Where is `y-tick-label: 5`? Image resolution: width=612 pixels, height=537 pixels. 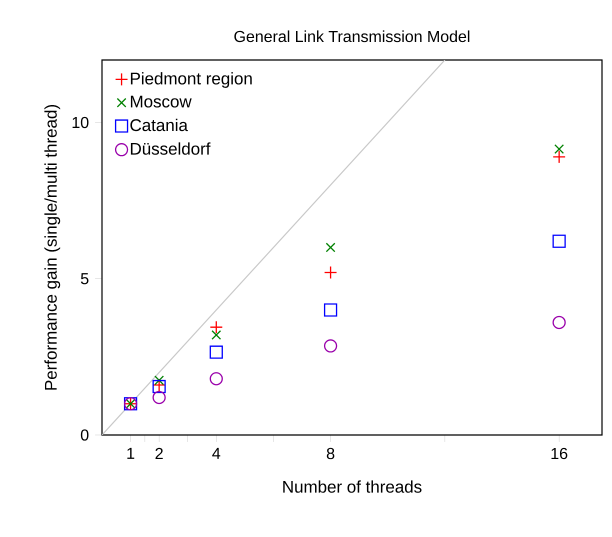 y-tick-label: 5 is located at coordinates (84, 278).